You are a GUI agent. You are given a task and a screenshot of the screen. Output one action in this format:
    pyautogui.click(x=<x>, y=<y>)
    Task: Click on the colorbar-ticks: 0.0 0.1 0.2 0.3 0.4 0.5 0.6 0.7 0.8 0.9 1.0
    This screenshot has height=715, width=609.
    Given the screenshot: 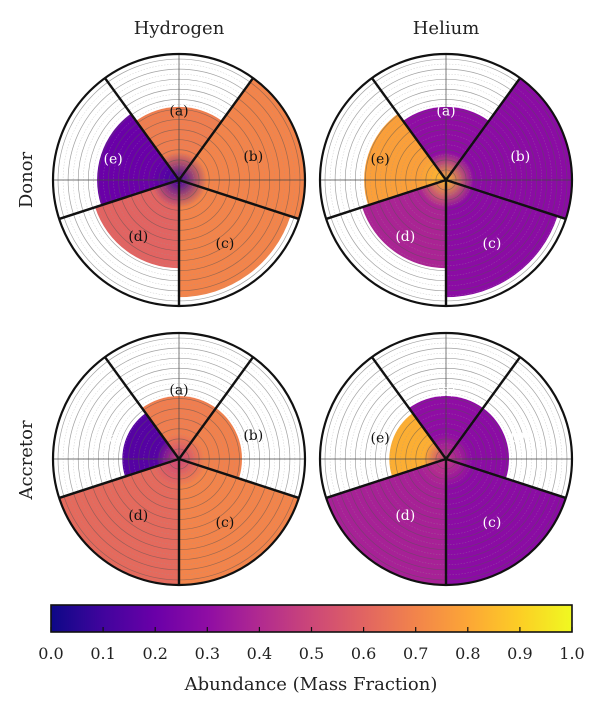 What is the action you would take?
    pyautogui.click(x=311, y=645)
    